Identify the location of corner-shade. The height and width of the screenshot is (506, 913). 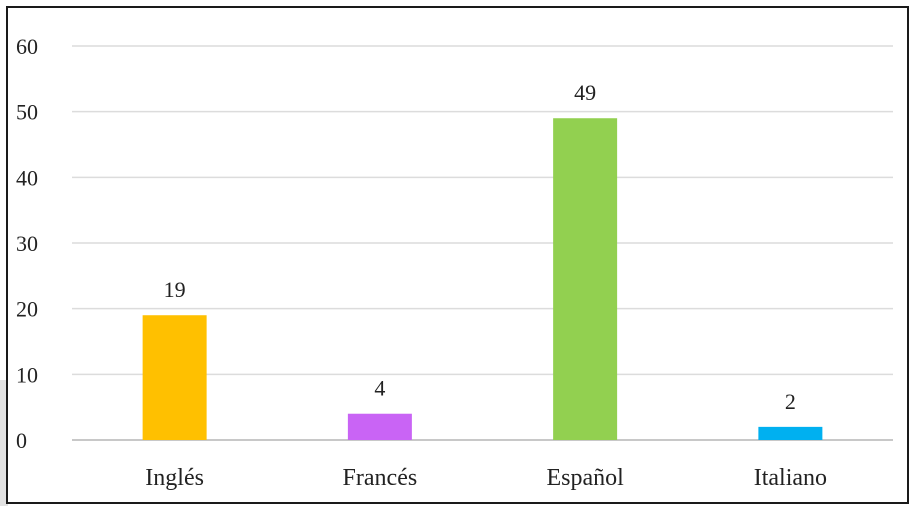
(4, 443).